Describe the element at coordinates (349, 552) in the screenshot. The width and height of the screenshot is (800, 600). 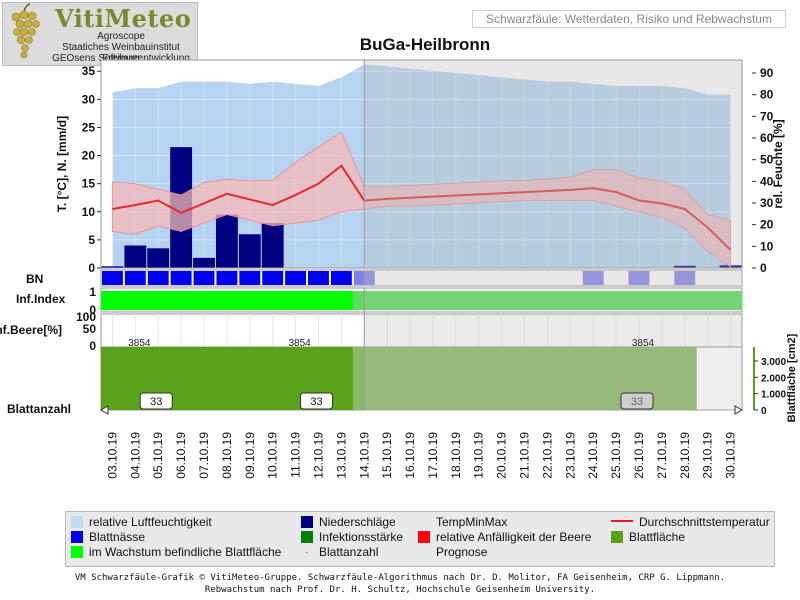
I see `legend-label: Blattanzahl` at that location.